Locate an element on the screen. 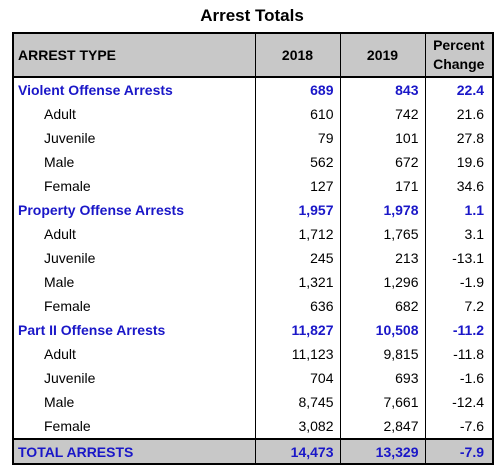  value-2019: 682 is located at coordinates (382, 306).